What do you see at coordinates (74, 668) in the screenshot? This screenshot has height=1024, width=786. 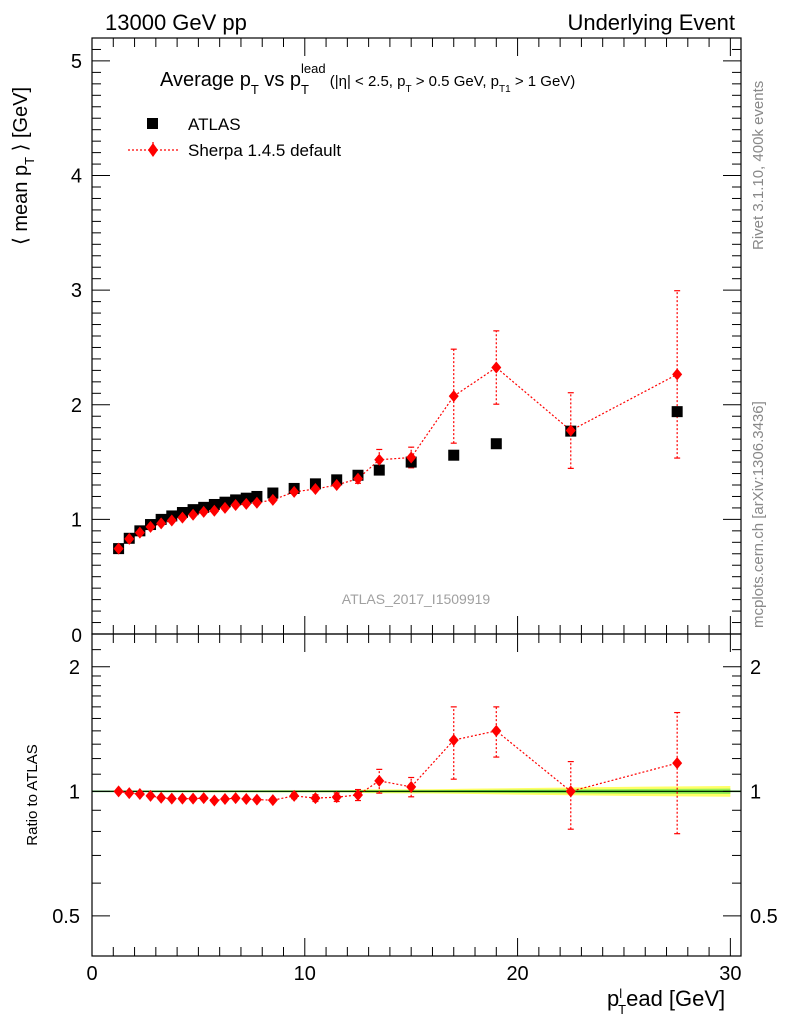 I see `ratio-y-tick-label: 2` at bounding box center [74, 668].